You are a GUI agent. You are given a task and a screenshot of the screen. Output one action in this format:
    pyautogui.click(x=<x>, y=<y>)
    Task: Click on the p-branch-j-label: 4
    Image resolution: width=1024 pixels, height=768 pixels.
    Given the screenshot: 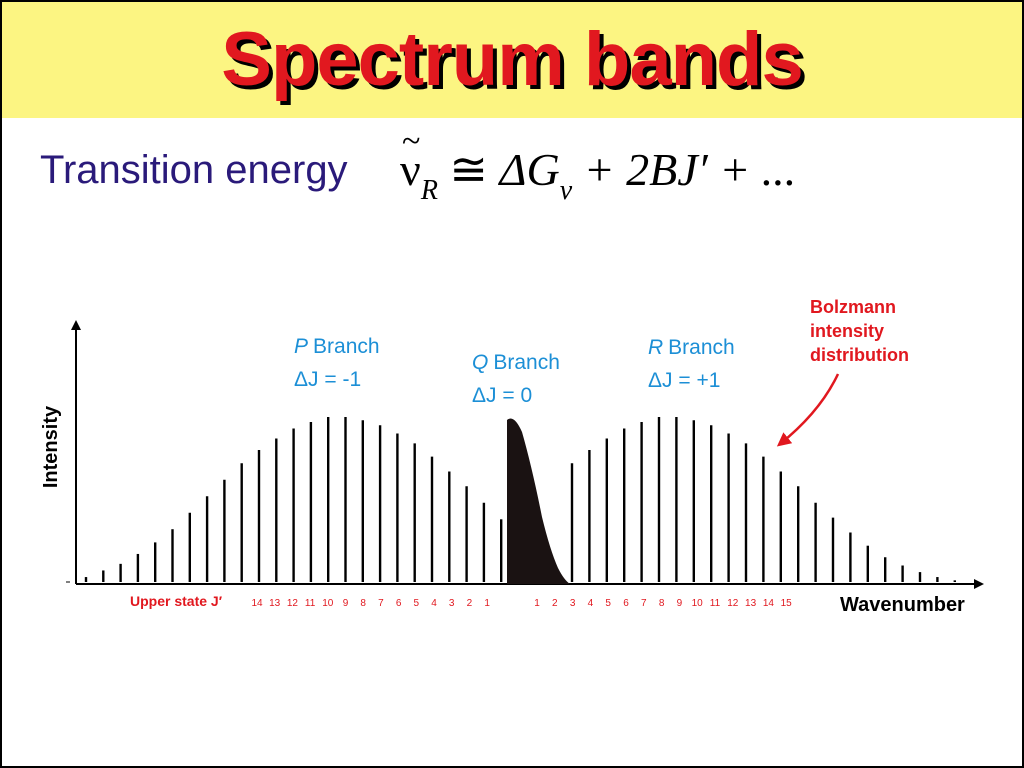 What is the action you would take?
    pyautogui.click(x=434, y=603)
    